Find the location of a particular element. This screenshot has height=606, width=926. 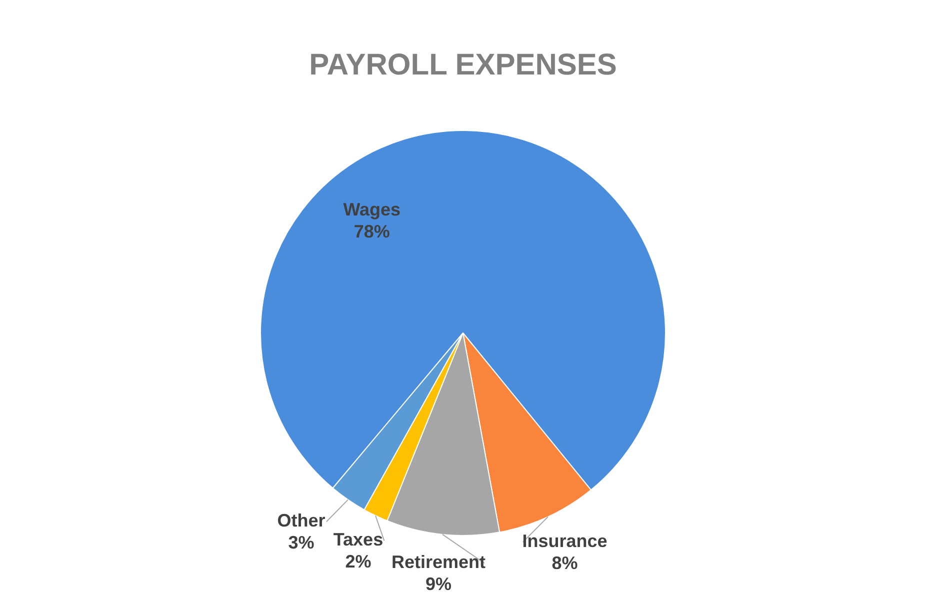

slice-label: Wages is located at coordinates (372, 210).